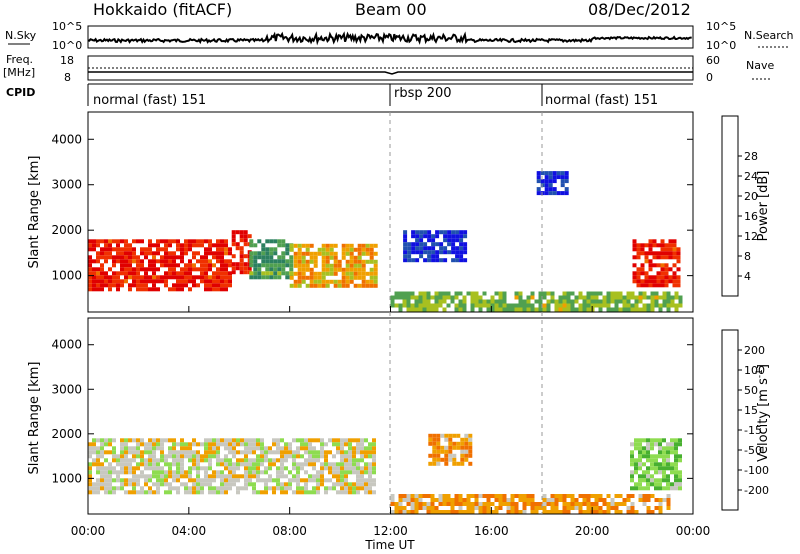  Describe the element at coordinates (385, 473) in the screenshot. I see `velocity-heatmap` at that location.